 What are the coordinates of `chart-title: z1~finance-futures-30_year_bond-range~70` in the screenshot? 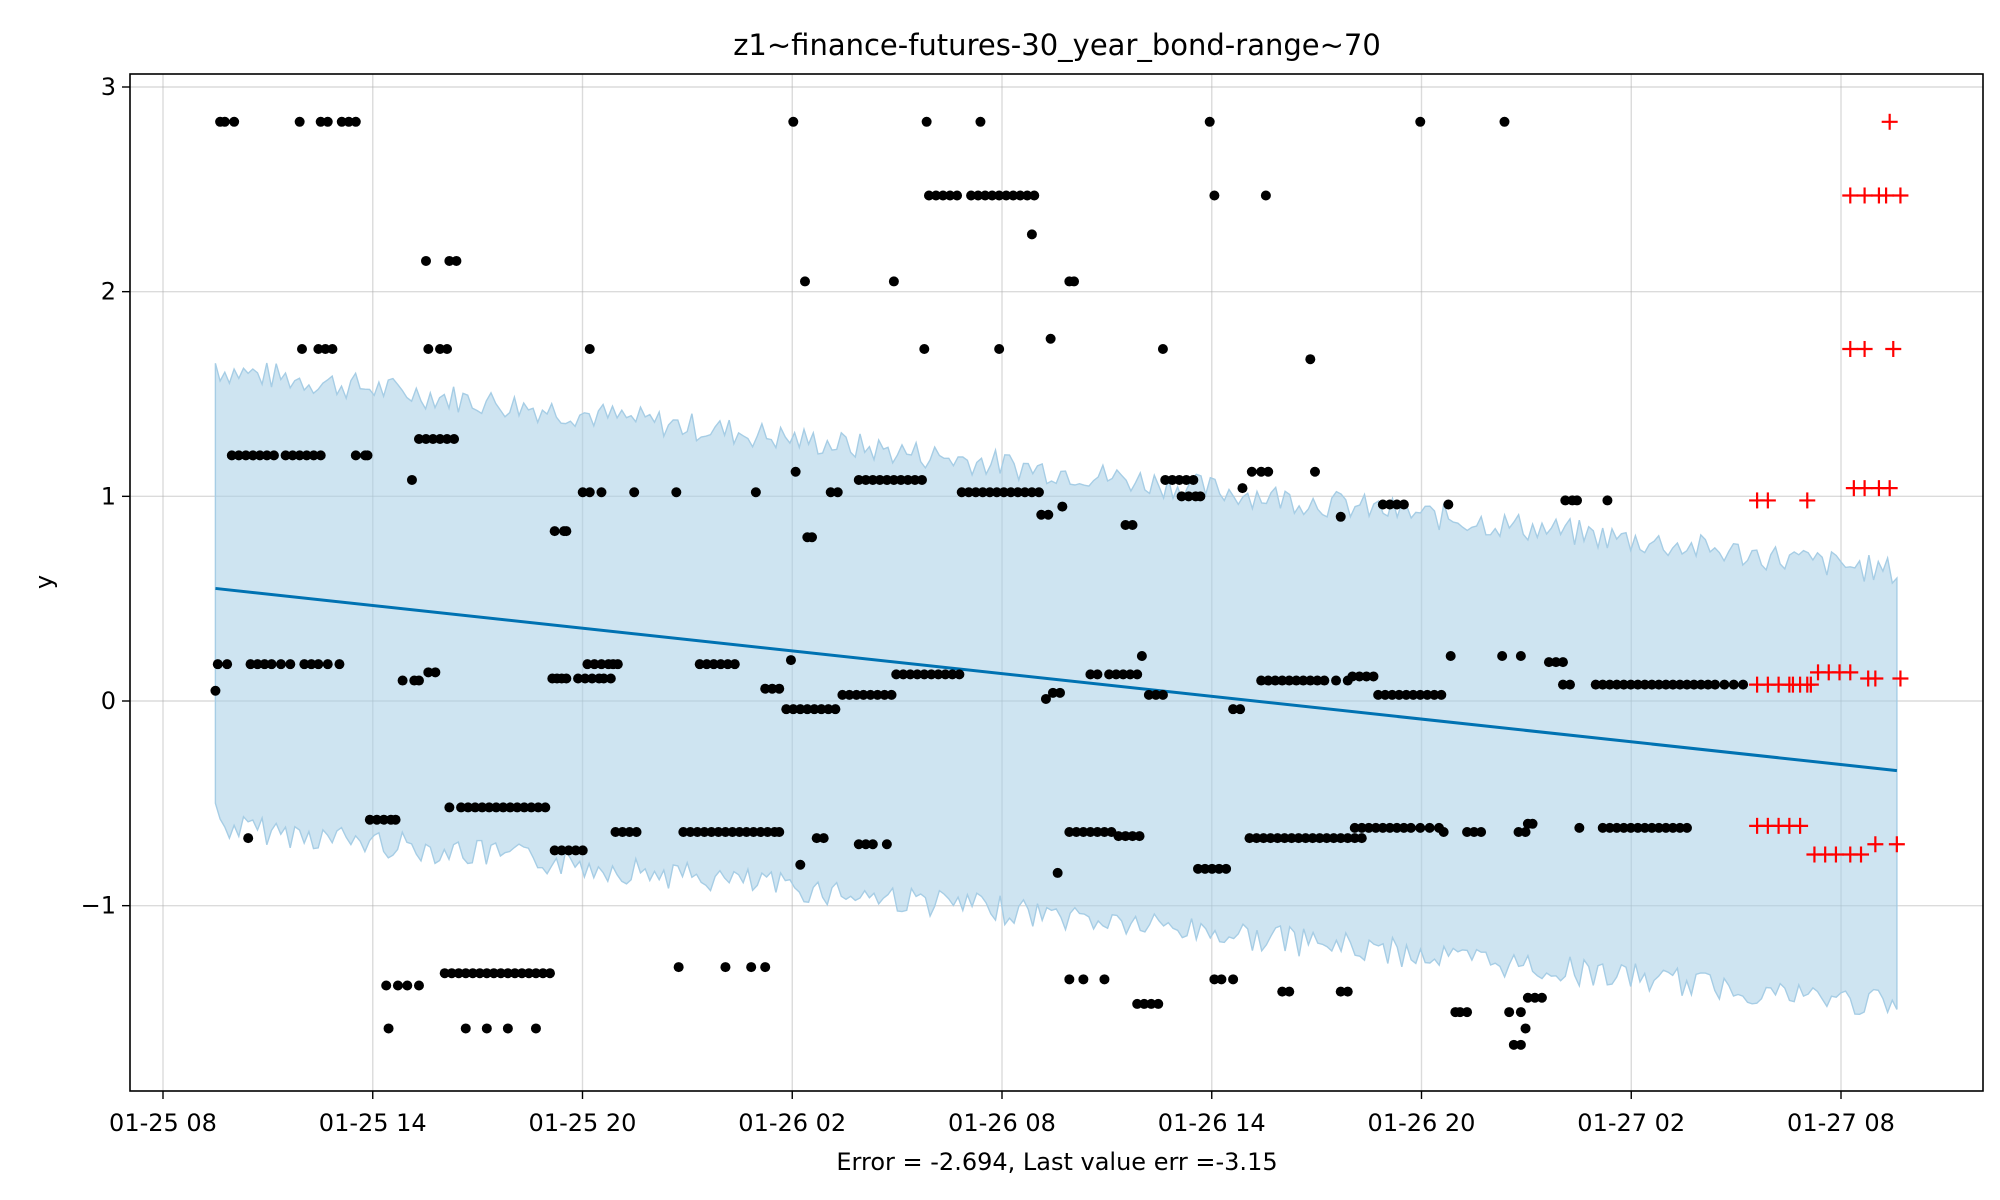 It's located at (1057, 45).